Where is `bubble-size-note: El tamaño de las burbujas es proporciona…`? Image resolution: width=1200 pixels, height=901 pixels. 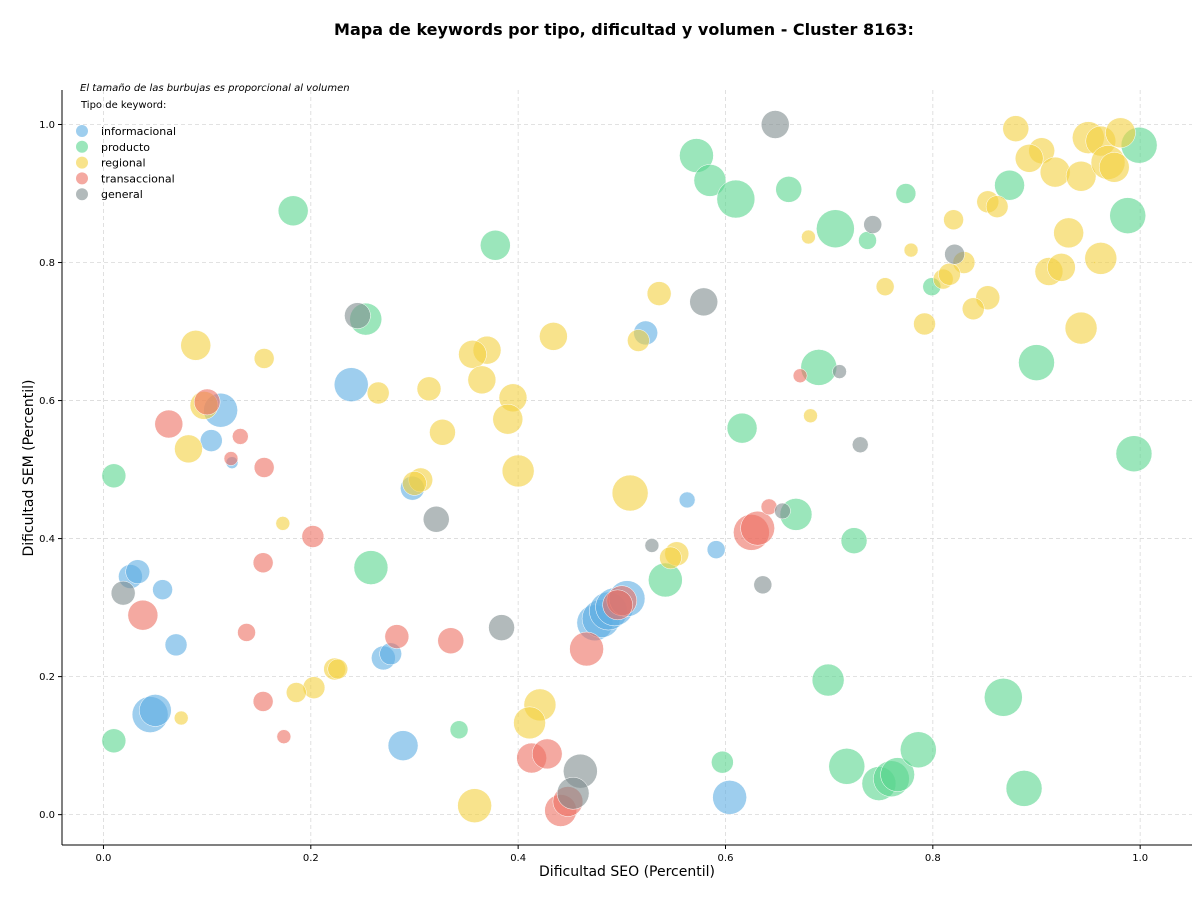
bubble-size-note: El tamaño de las burbujas es proporciona… is located at coordinates (215, 88).